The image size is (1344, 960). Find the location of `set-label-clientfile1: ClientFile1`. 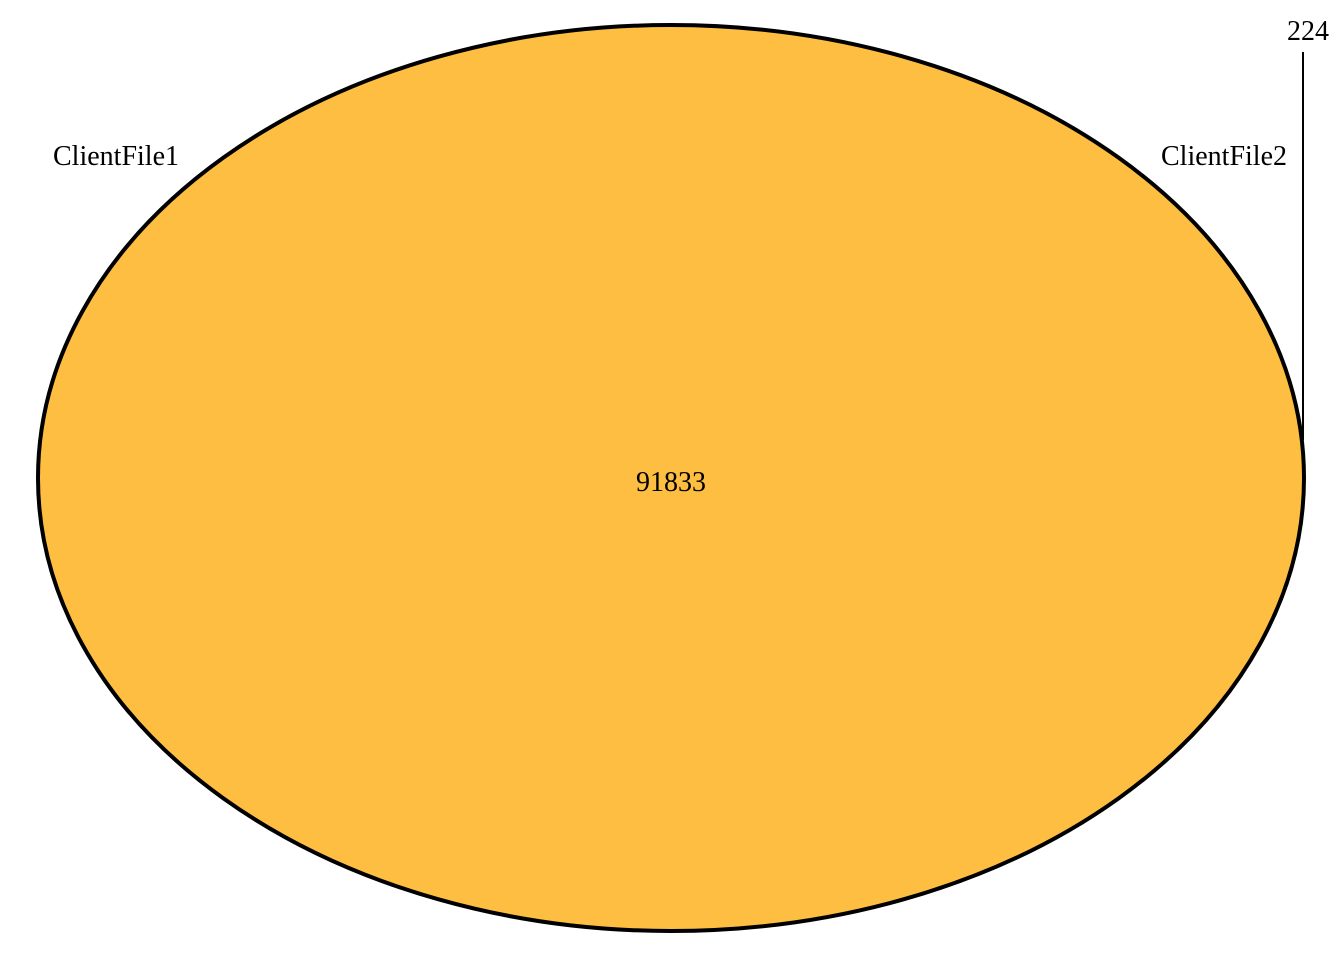

set-label-clientfile1: ClientFile1 is located at coordinates (116, 156).